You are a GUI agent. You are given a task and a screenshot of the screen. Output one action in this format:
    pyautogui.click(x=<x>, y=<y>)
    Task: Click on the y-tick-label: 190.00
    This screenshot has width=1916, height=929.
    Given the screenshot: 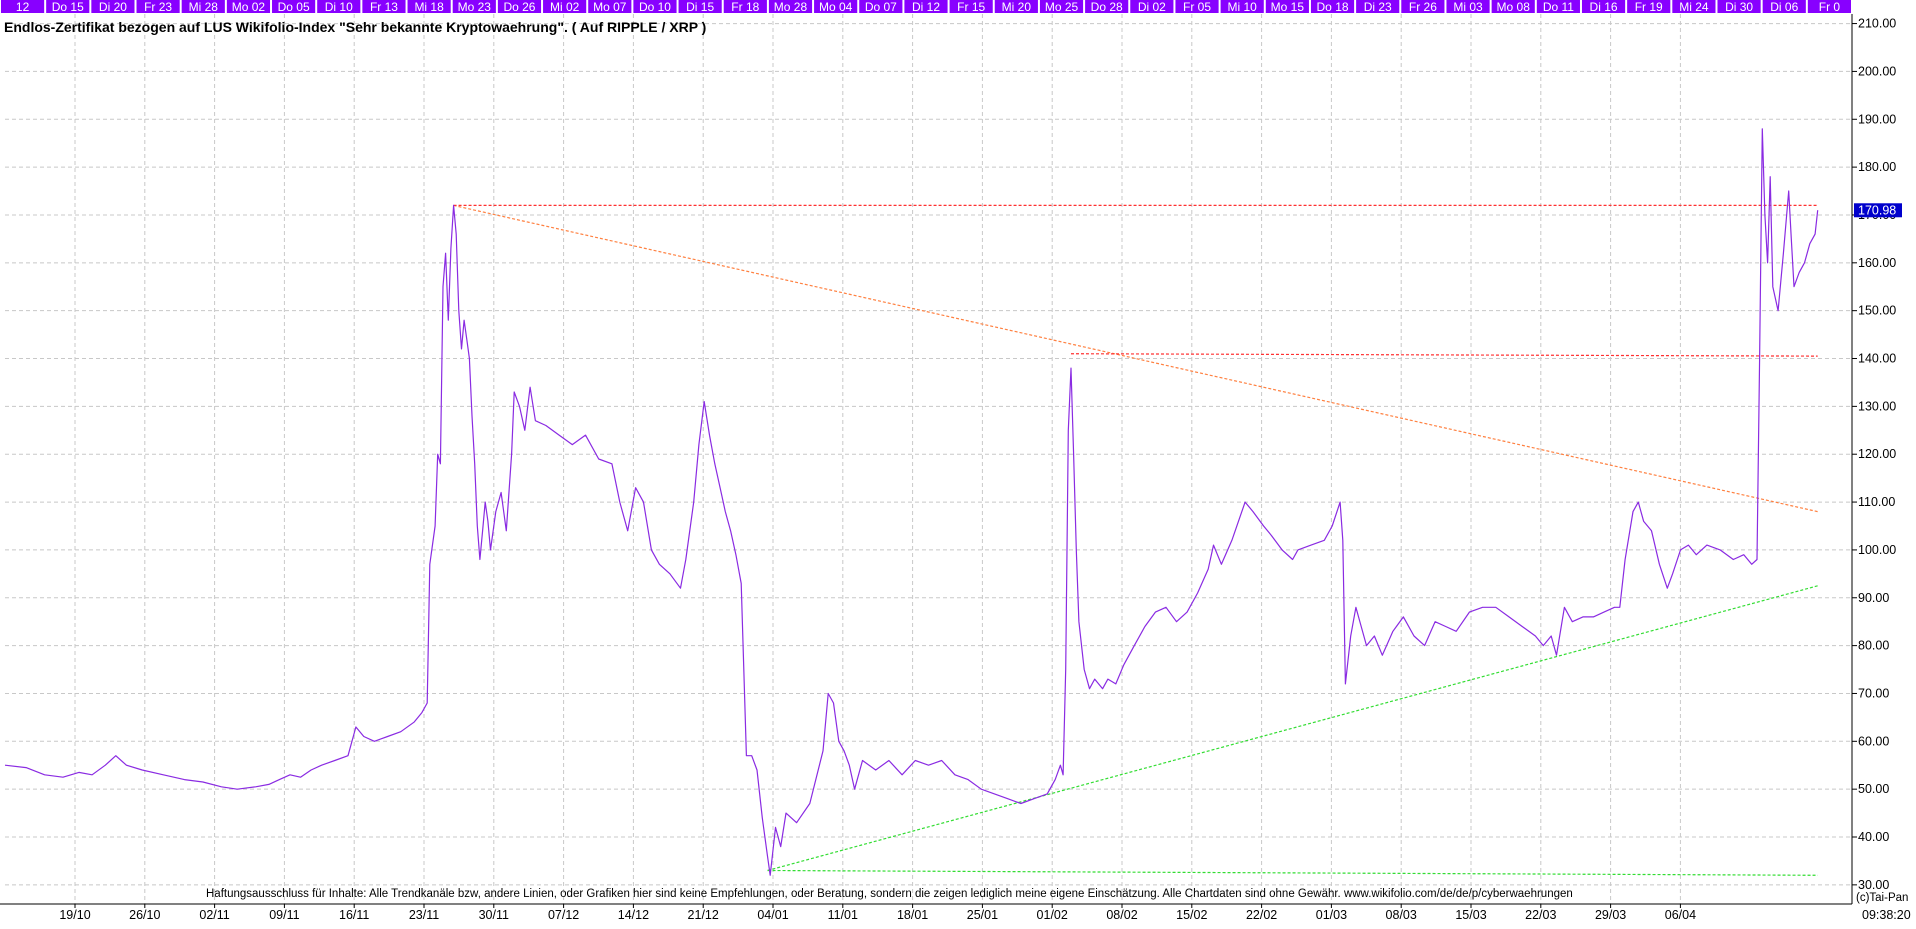 What is the action you would take?
    pyautogui.click(x=1877, y=119)
    